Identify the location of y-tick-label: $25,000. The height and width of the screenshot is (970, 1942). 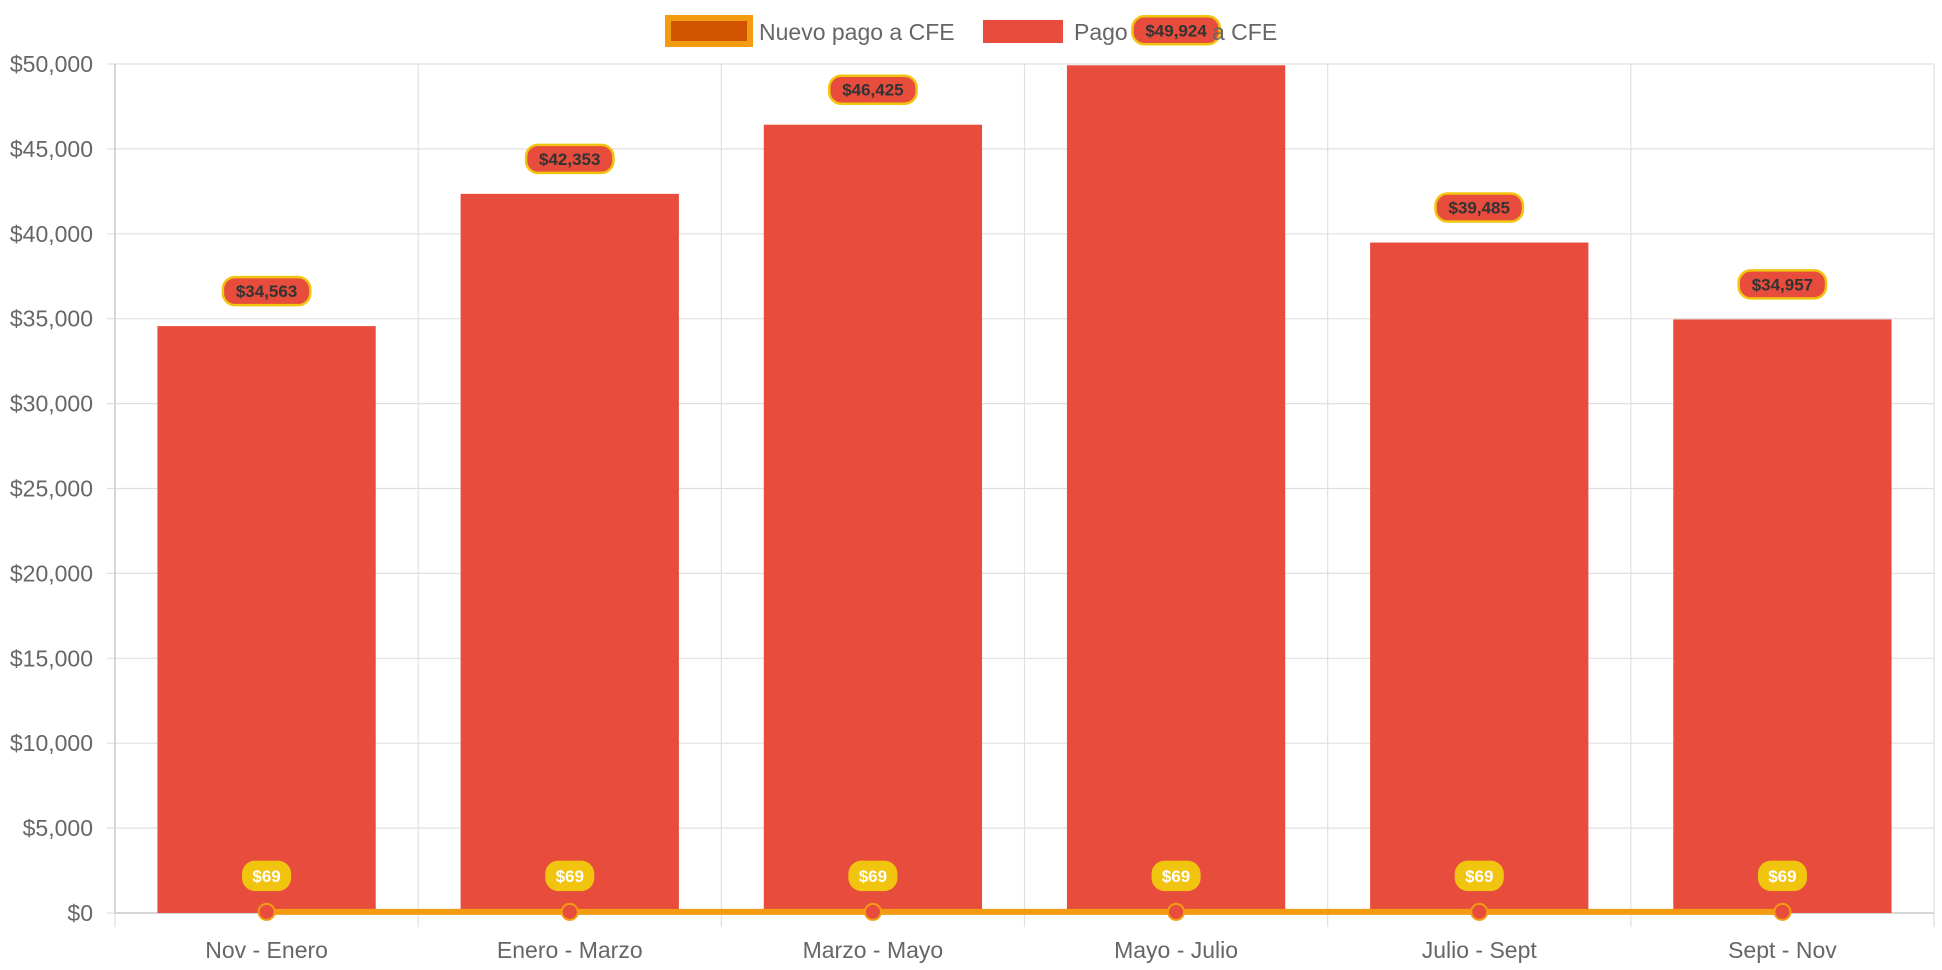
(51, 489).